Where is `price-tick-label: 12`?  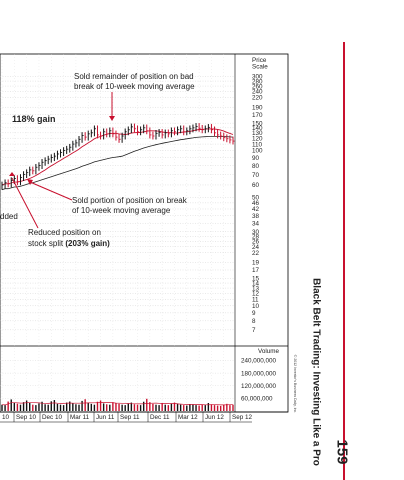 price-tick-label: 12 is located at coordinates (256, 294).